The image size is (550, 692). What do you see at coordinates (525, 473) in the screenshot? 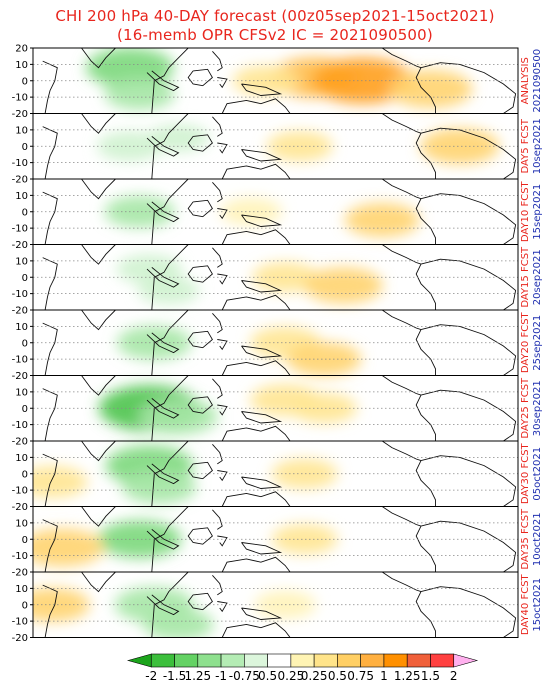
I see `panel-label-top: DAY30 FCST` at bounding box center [525, 473].